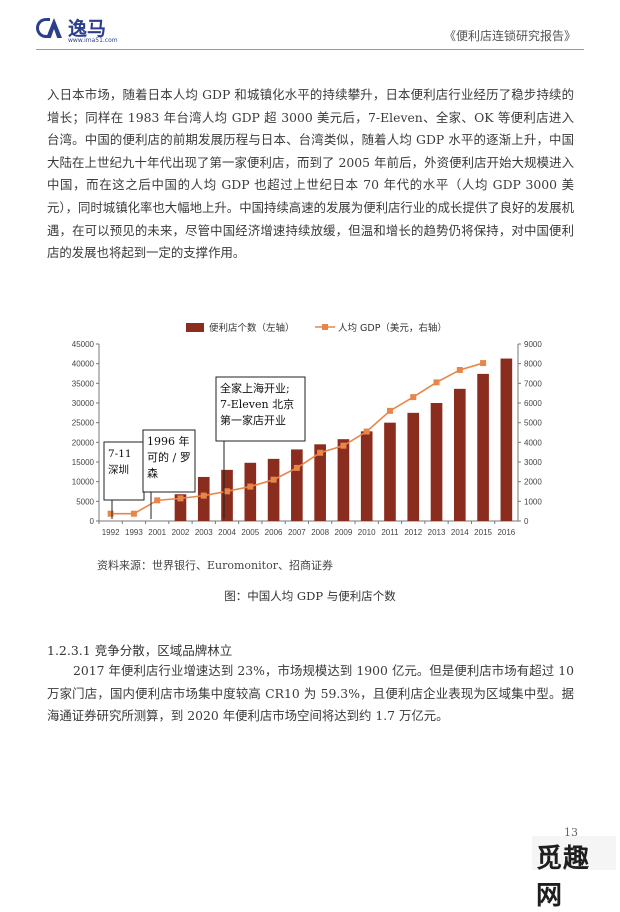 This screenshot has height=912, width=620. What do you see at coordinates (181, 532) in the screenshot?
I see `x-tick-label: 2002` at bounding box center [181, 532].